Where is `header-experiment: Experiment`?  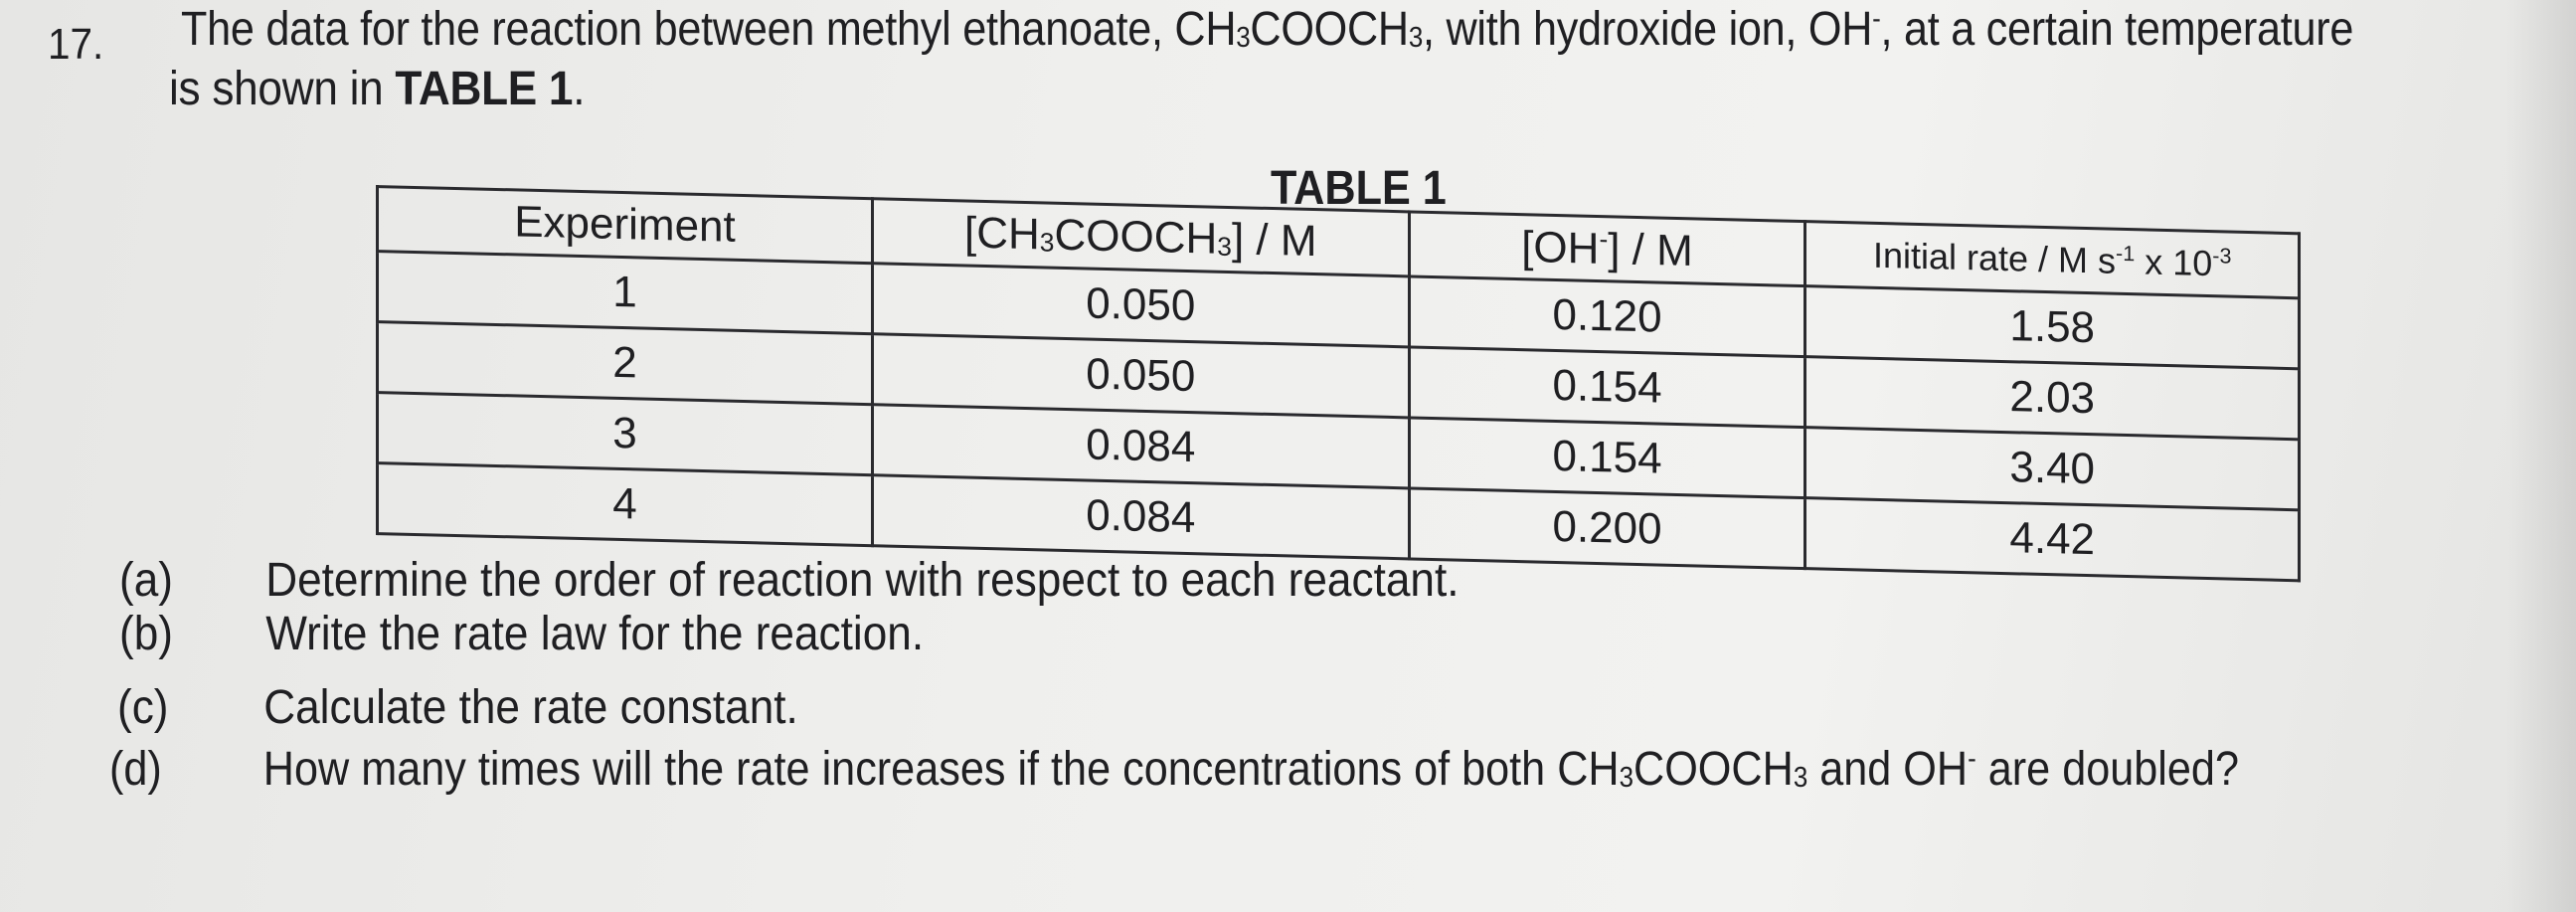
header-experiment: Experiment is located at coordinates (625, 225).